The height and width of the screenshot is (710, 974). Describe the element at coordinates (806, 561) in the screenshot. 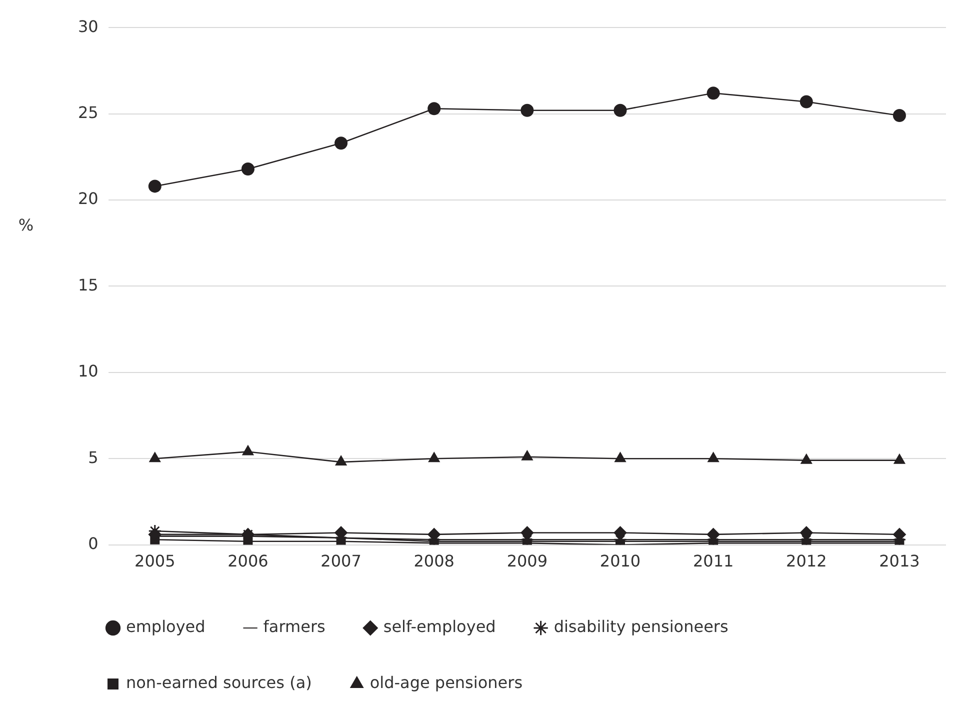

I see `x-tick-label: 2012` at that location.